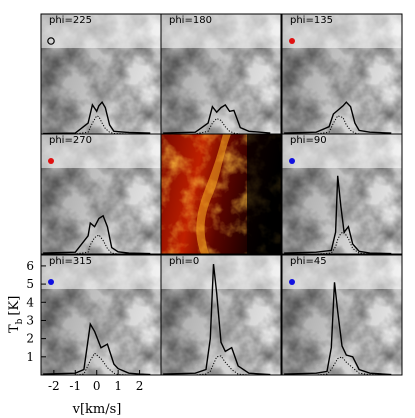  What do you see at coordinates (75, 386) in the screenshot?
I see `x-tick-label: -1` at bounding box center [75, 386].